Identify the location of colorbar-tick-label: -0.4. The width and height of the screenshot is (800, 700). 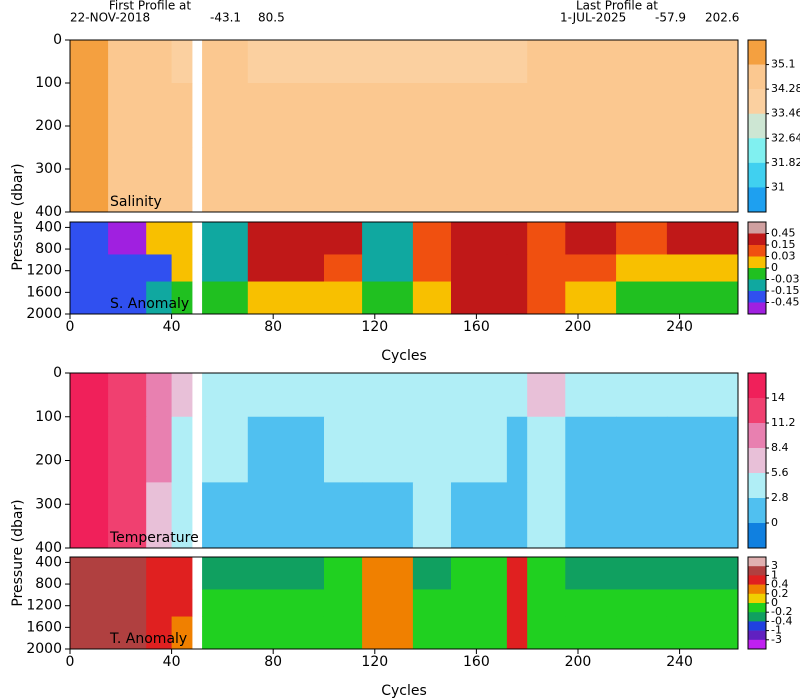
(781, 620).